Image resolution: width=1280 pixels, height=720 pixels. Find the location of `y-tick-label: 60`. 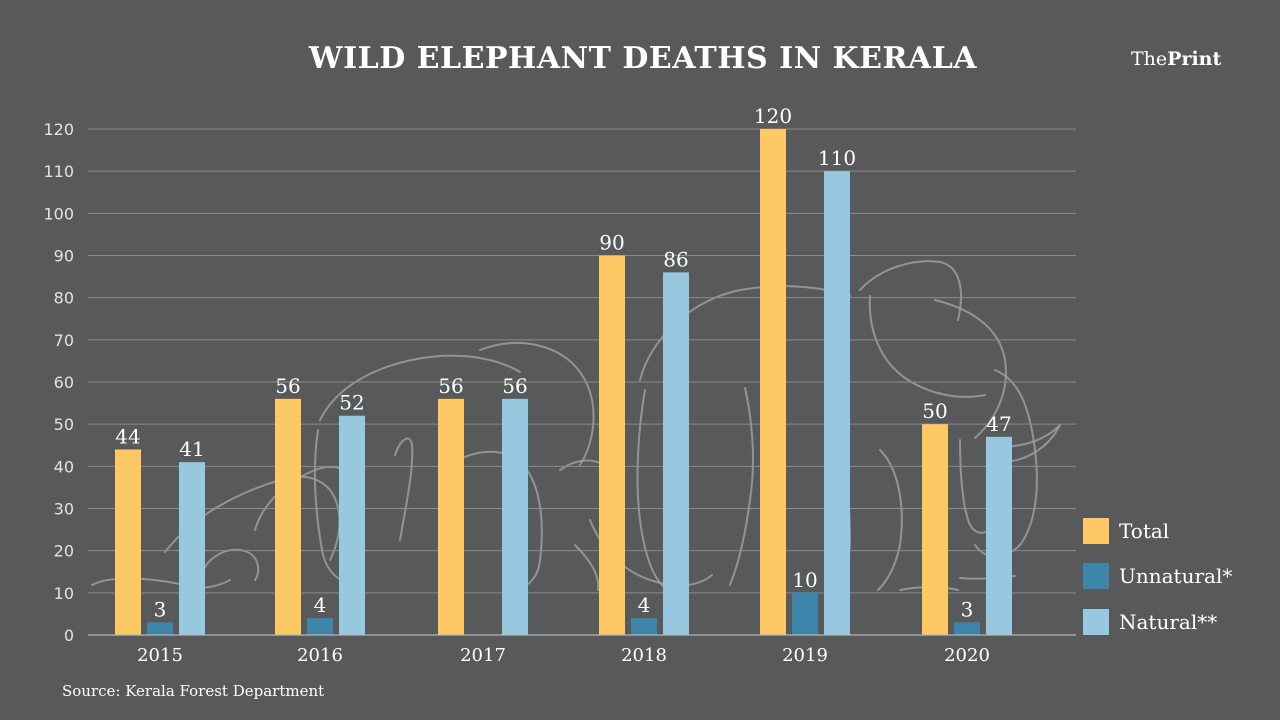

y-tick-label: 60 is located at coordinates (64, 382).